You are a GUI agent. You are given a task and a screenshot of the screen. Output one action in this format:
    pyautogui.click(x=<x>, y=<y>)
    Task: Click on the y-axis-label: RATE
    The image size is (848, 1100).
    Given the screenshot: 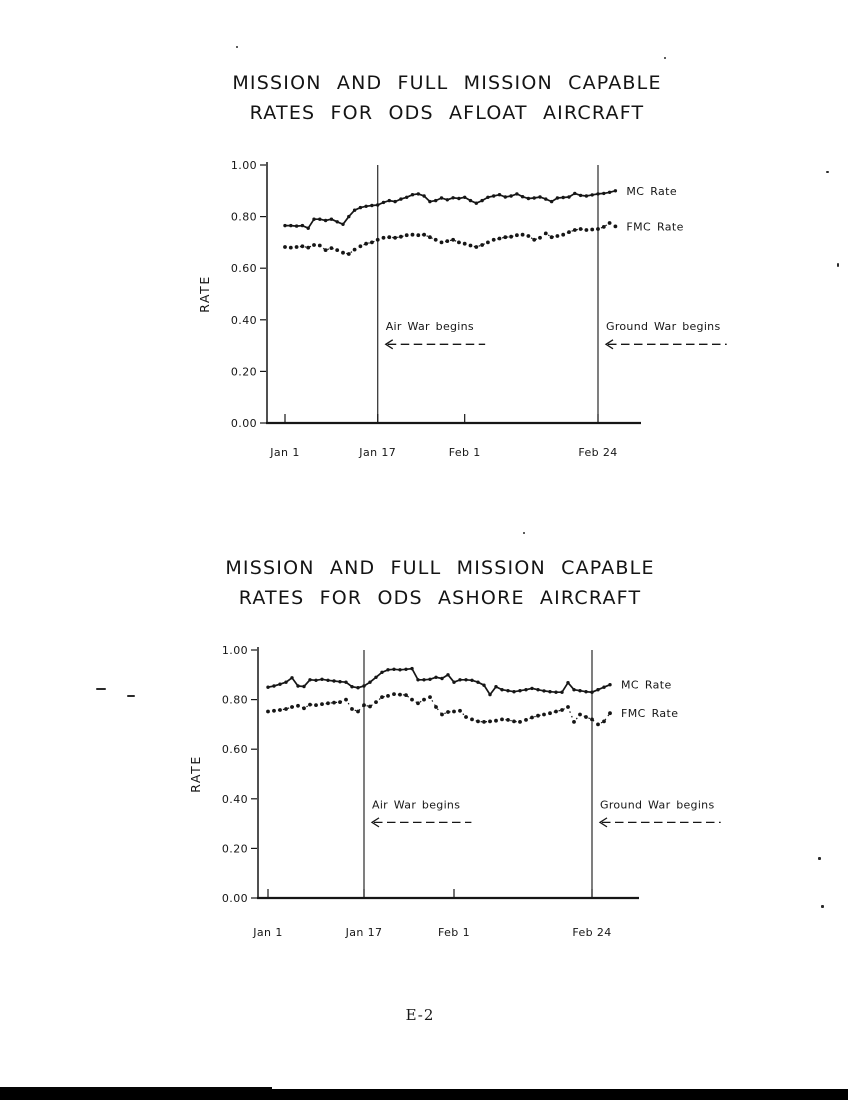 What is the action you would take?
    pyautogui.click(x=204, y=294)
    